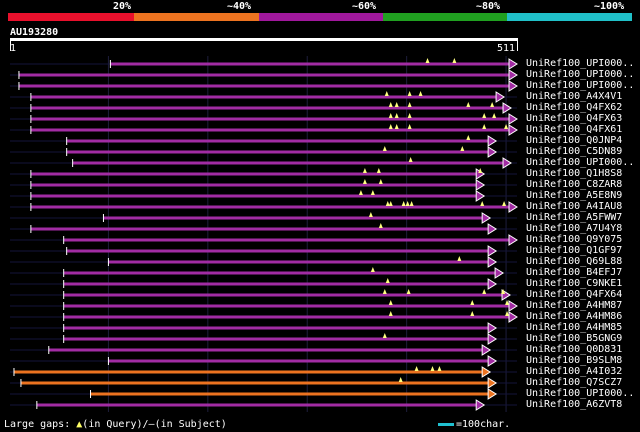 This screenshot has width=640, height=432. I want to click on hit-label: UniRef100_A5E8N9, so click(574, 195).